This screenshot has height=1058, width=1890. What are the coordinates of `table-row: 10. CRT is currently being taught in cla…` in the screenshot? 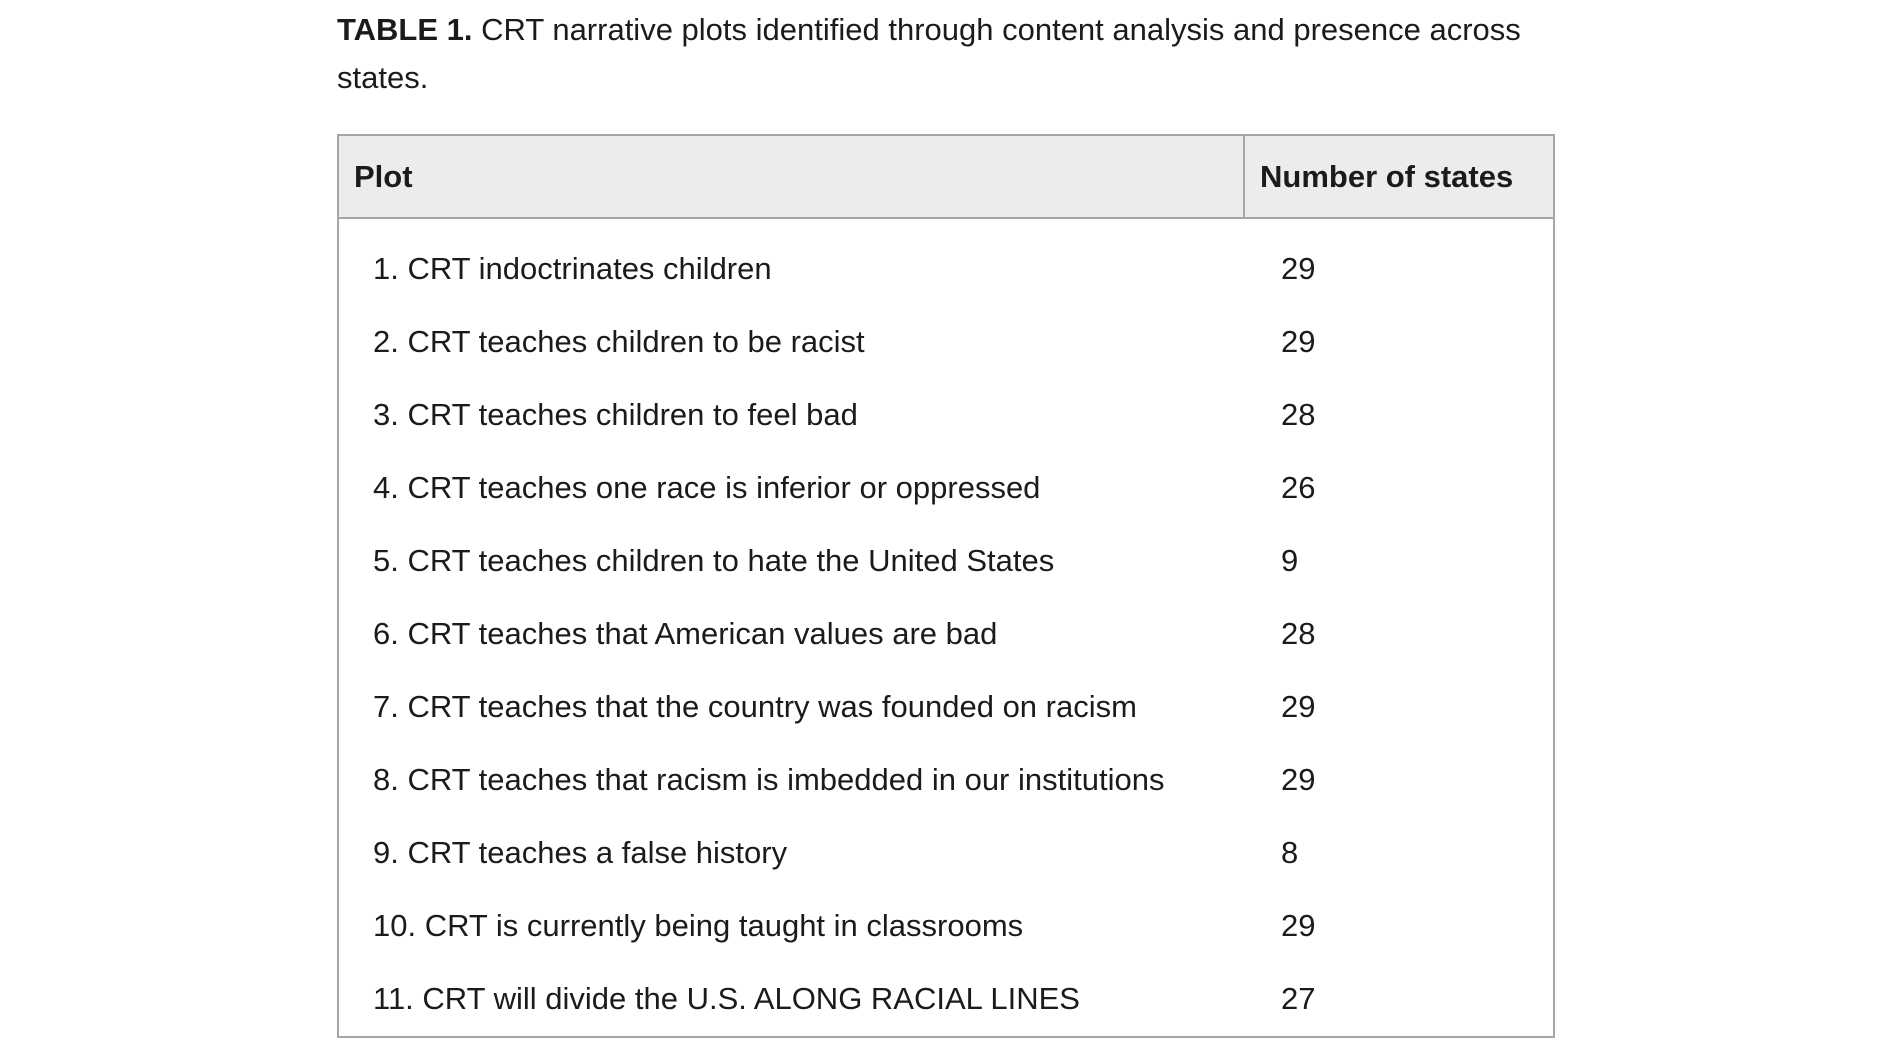 It's located at (946, 926).